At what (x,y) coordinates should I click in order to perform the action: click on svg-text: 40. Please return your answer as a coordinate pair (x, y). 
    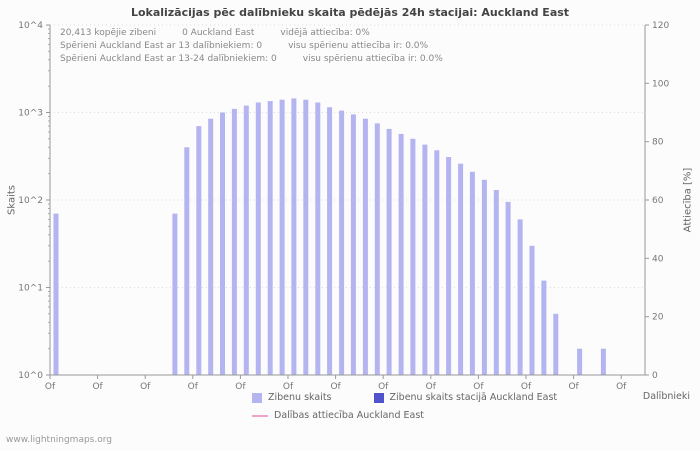
    Looking at the image, I should click on (658, 259).